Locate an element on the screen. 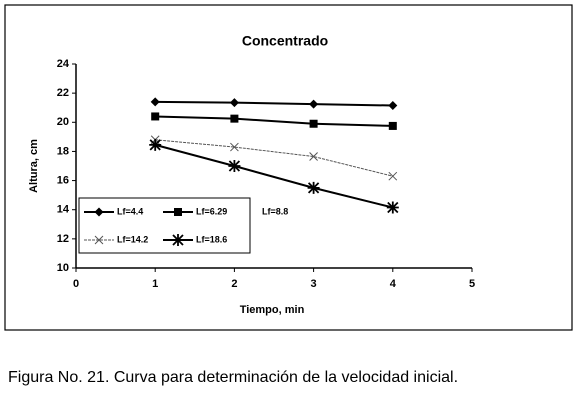 The height and width of the screenshot is (404, 578). y-tick-label: 18 is located at coordinates (63, 151).